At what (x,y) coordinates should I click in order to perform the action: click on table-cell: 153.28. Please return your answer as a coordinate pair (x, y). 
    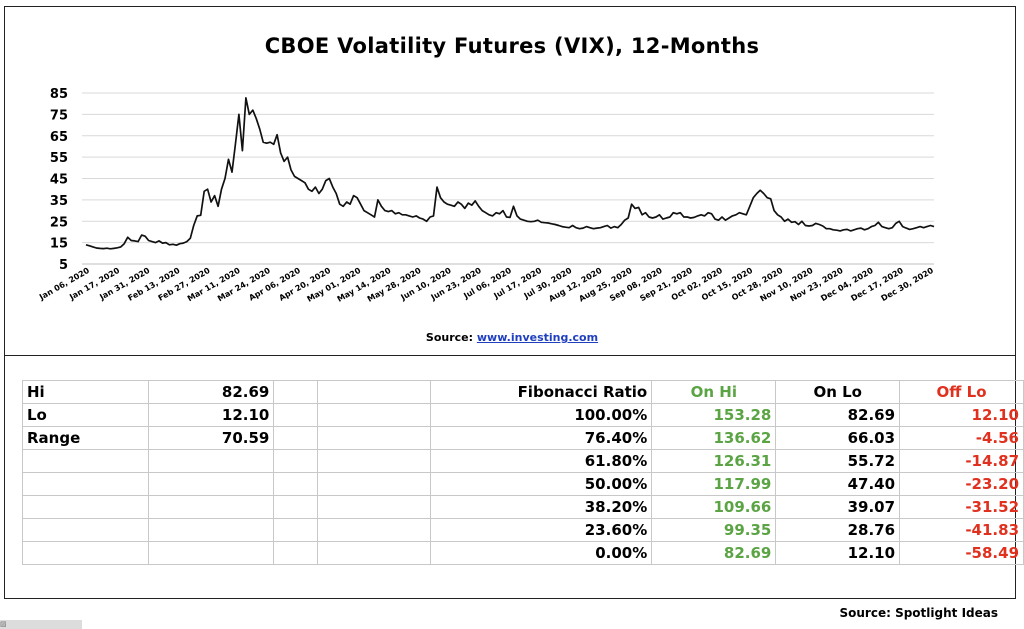
    Looking at the image, I should click on (714, 415).